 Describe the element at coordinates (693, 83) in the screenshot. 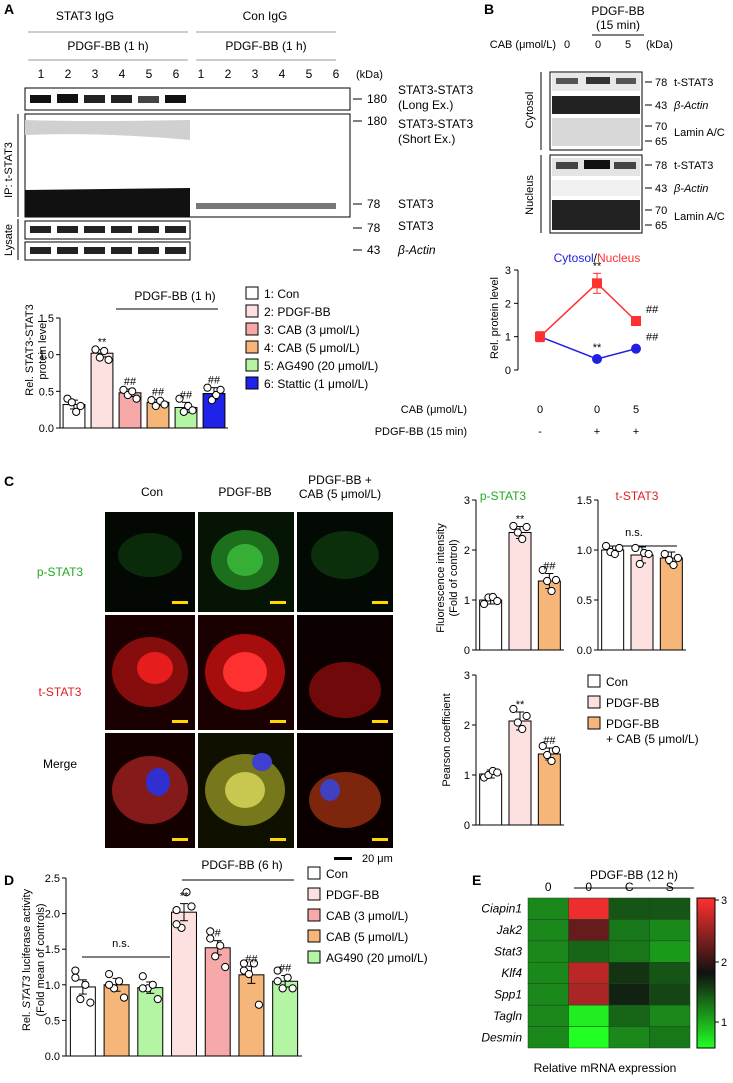

I see `svg-text: t-STAT3` at that location.